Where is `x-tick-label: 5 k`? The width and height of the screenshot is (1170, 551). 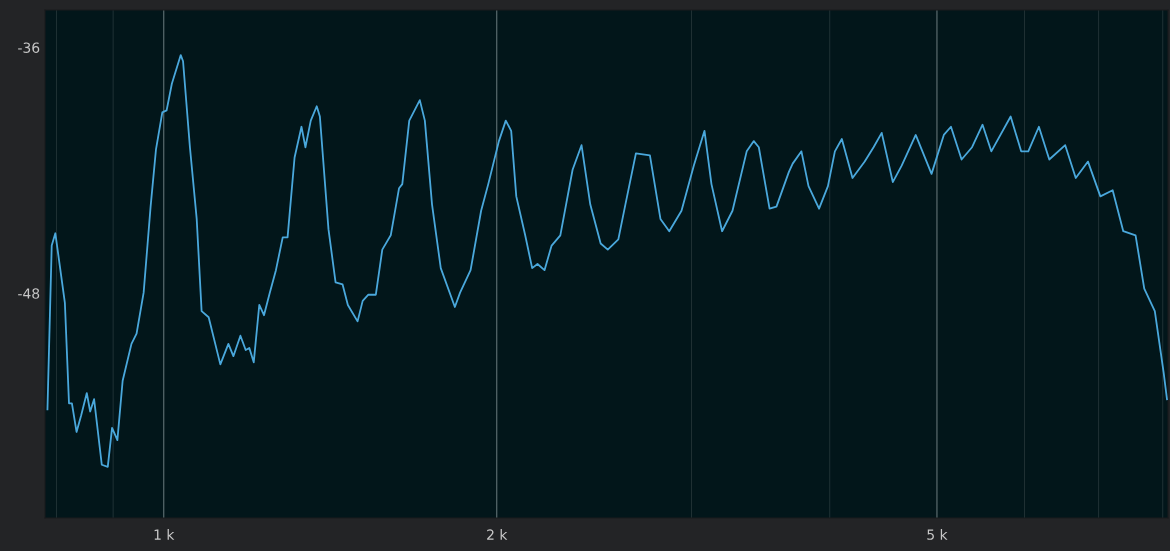
x-tick-label: 5 k is located at coordinates (937, 534).